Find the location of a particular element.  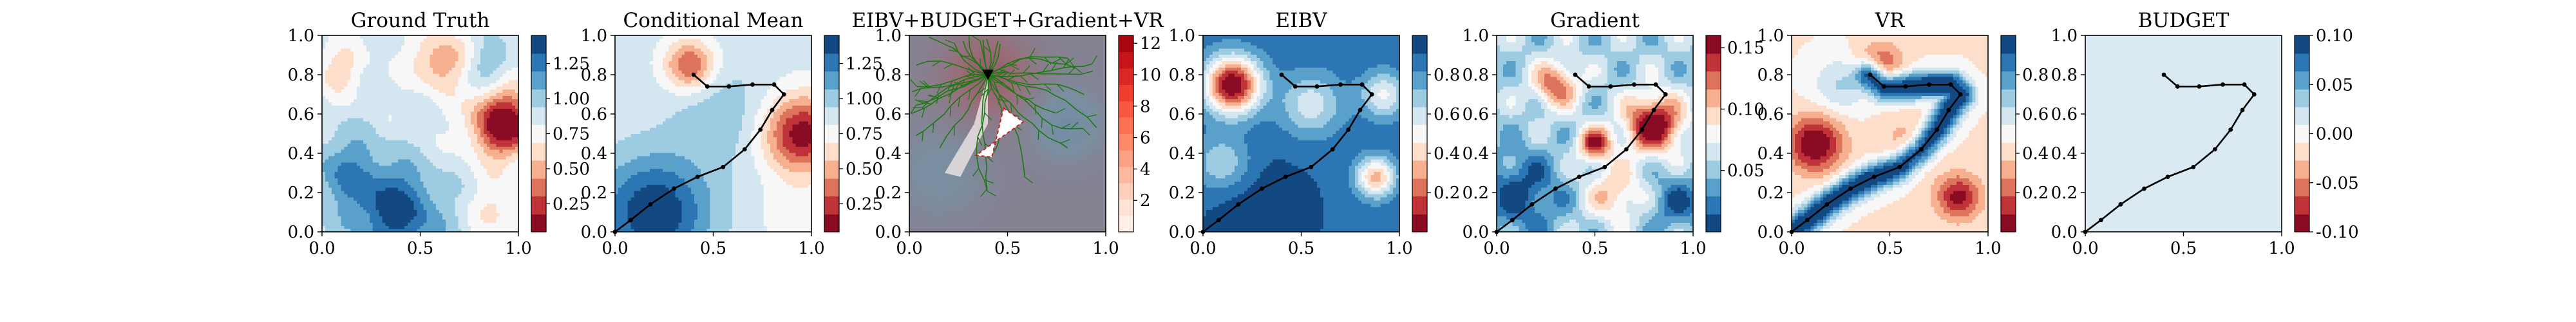

colorbar-tick-label: 6 is located at coordinates (1145, 139).